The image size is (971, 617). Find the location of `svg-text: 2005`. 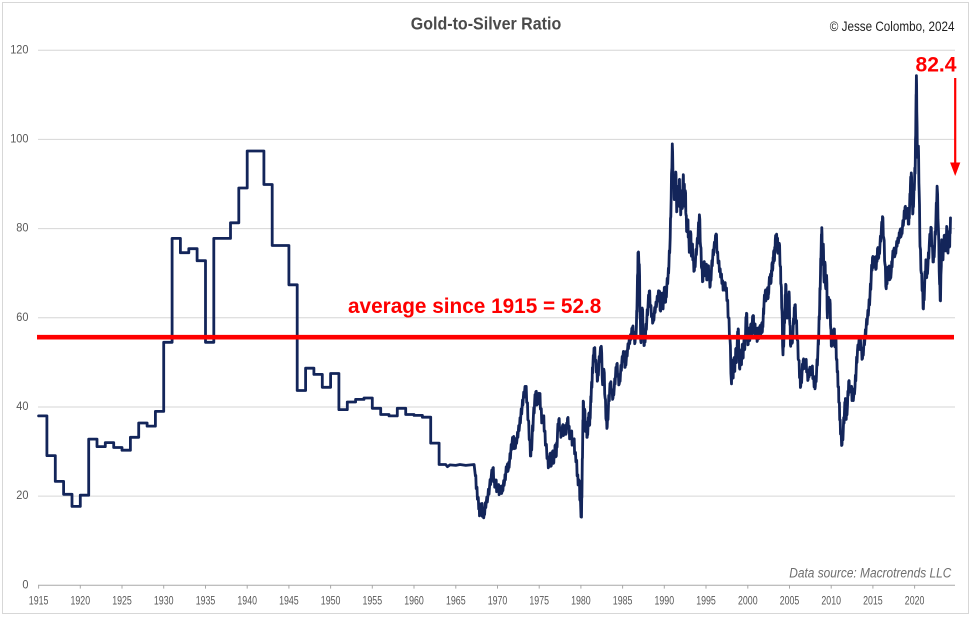

svg-text: 2005 is located at coordinates (790, 601).